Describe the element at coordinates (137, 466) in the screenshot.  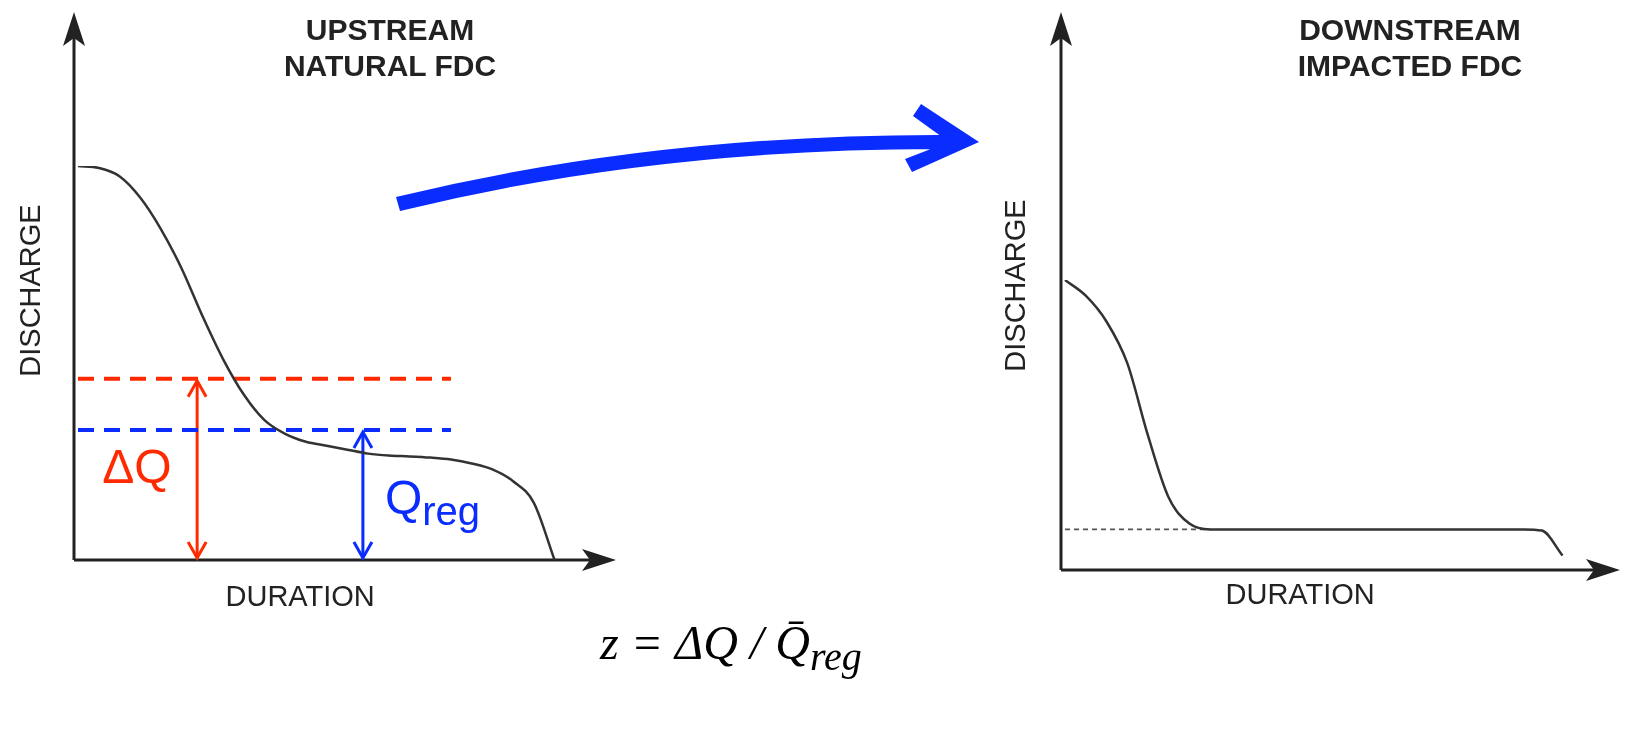
I see `annotation: ΔQ` at that location.